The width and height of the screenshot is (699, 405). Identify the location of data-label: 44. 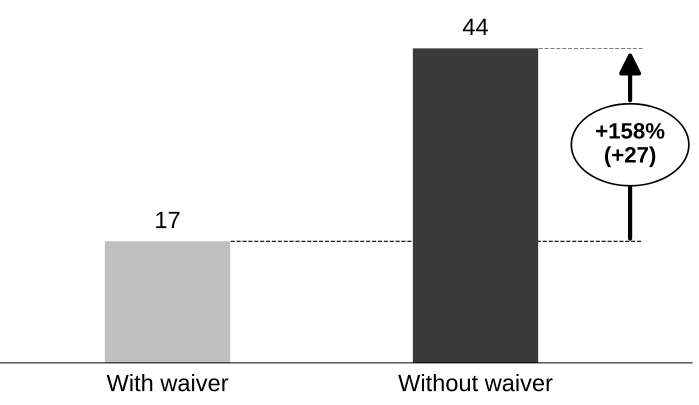
(475, 26).